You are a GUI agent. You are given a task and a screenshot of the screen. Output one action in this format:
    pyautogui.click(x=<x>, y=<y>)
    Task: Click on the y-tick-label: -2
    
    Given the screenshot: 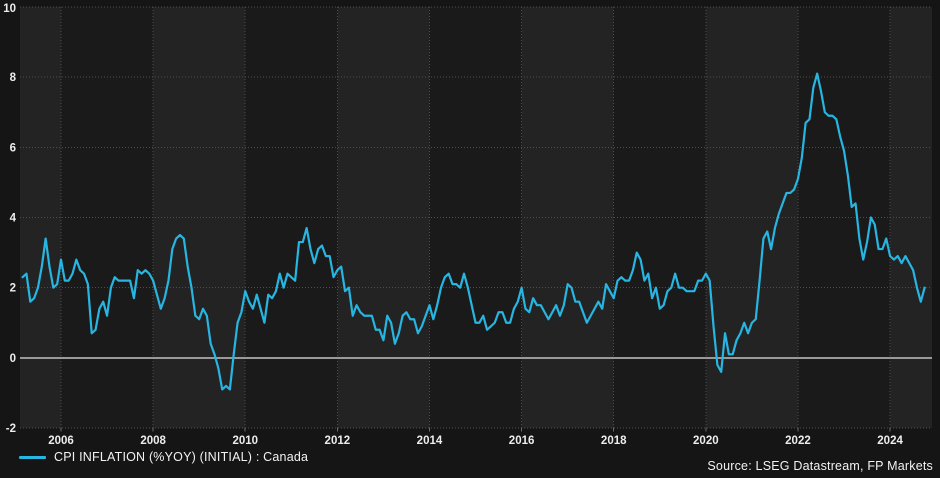 What is the action you would take?
    pyautogui.click(x=11, y=429)
    